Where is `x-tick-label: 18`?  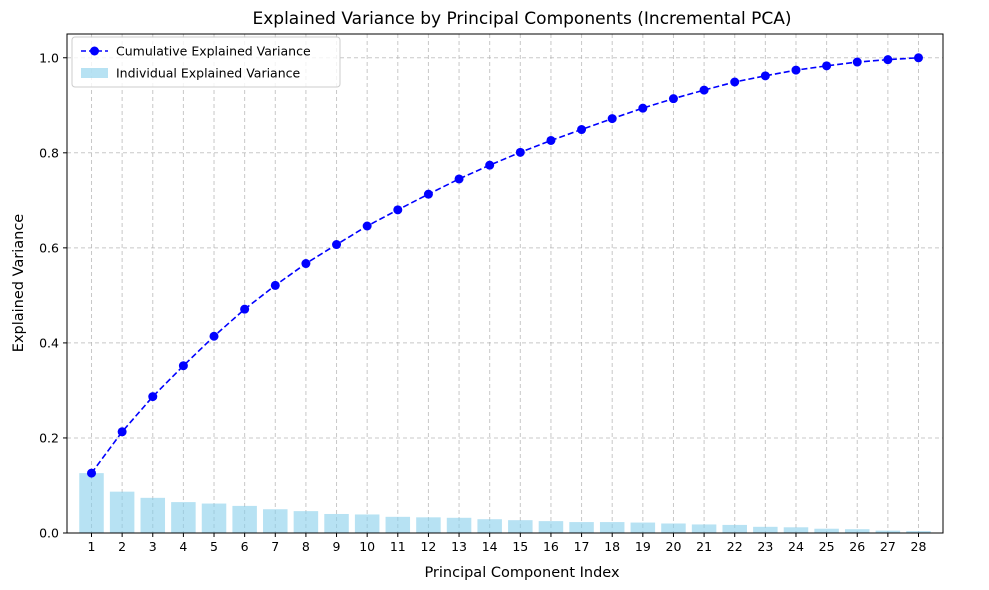
x-tick-label: 18 is located at coordinates (612, 546).